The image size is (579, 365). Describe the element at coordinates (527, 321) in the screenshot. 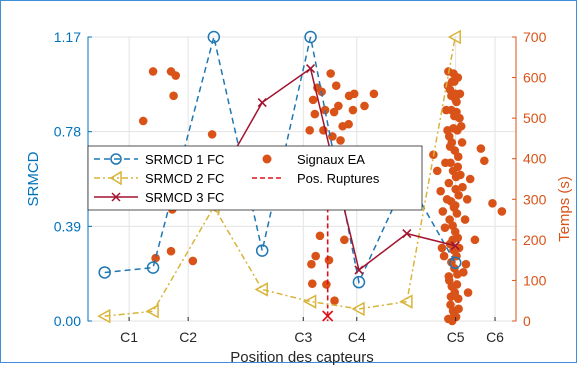

I see `y-right-tick-label-0: 0` at that location.